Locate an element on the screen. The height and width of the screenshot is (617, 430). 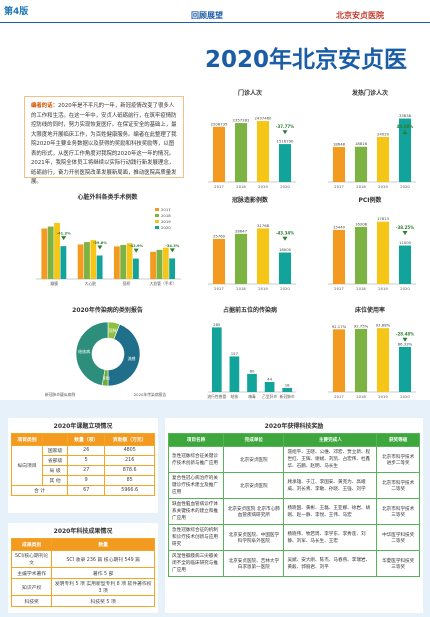
change-label: -42.9% is located at coordinates (136, 246).